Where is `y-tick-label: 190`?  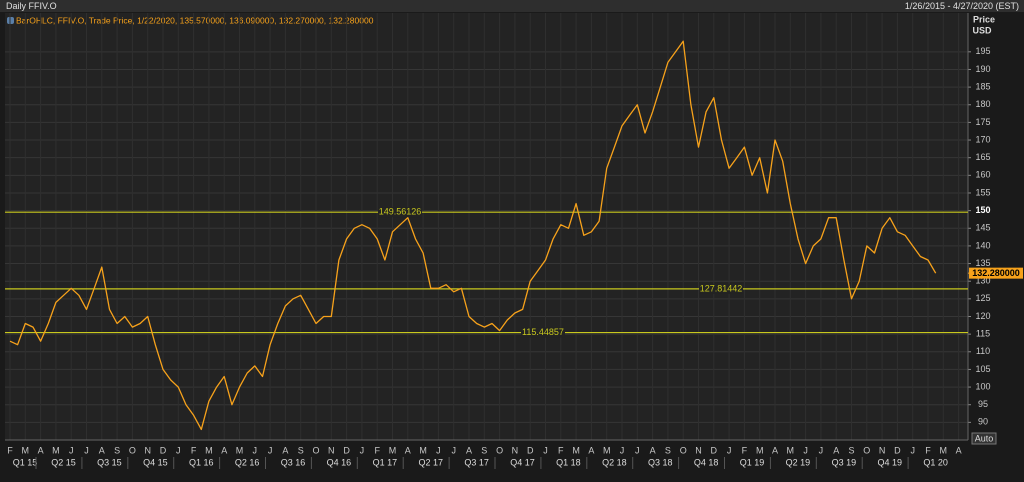 y-tick-label: 190 is located at coordinates (982, 69).